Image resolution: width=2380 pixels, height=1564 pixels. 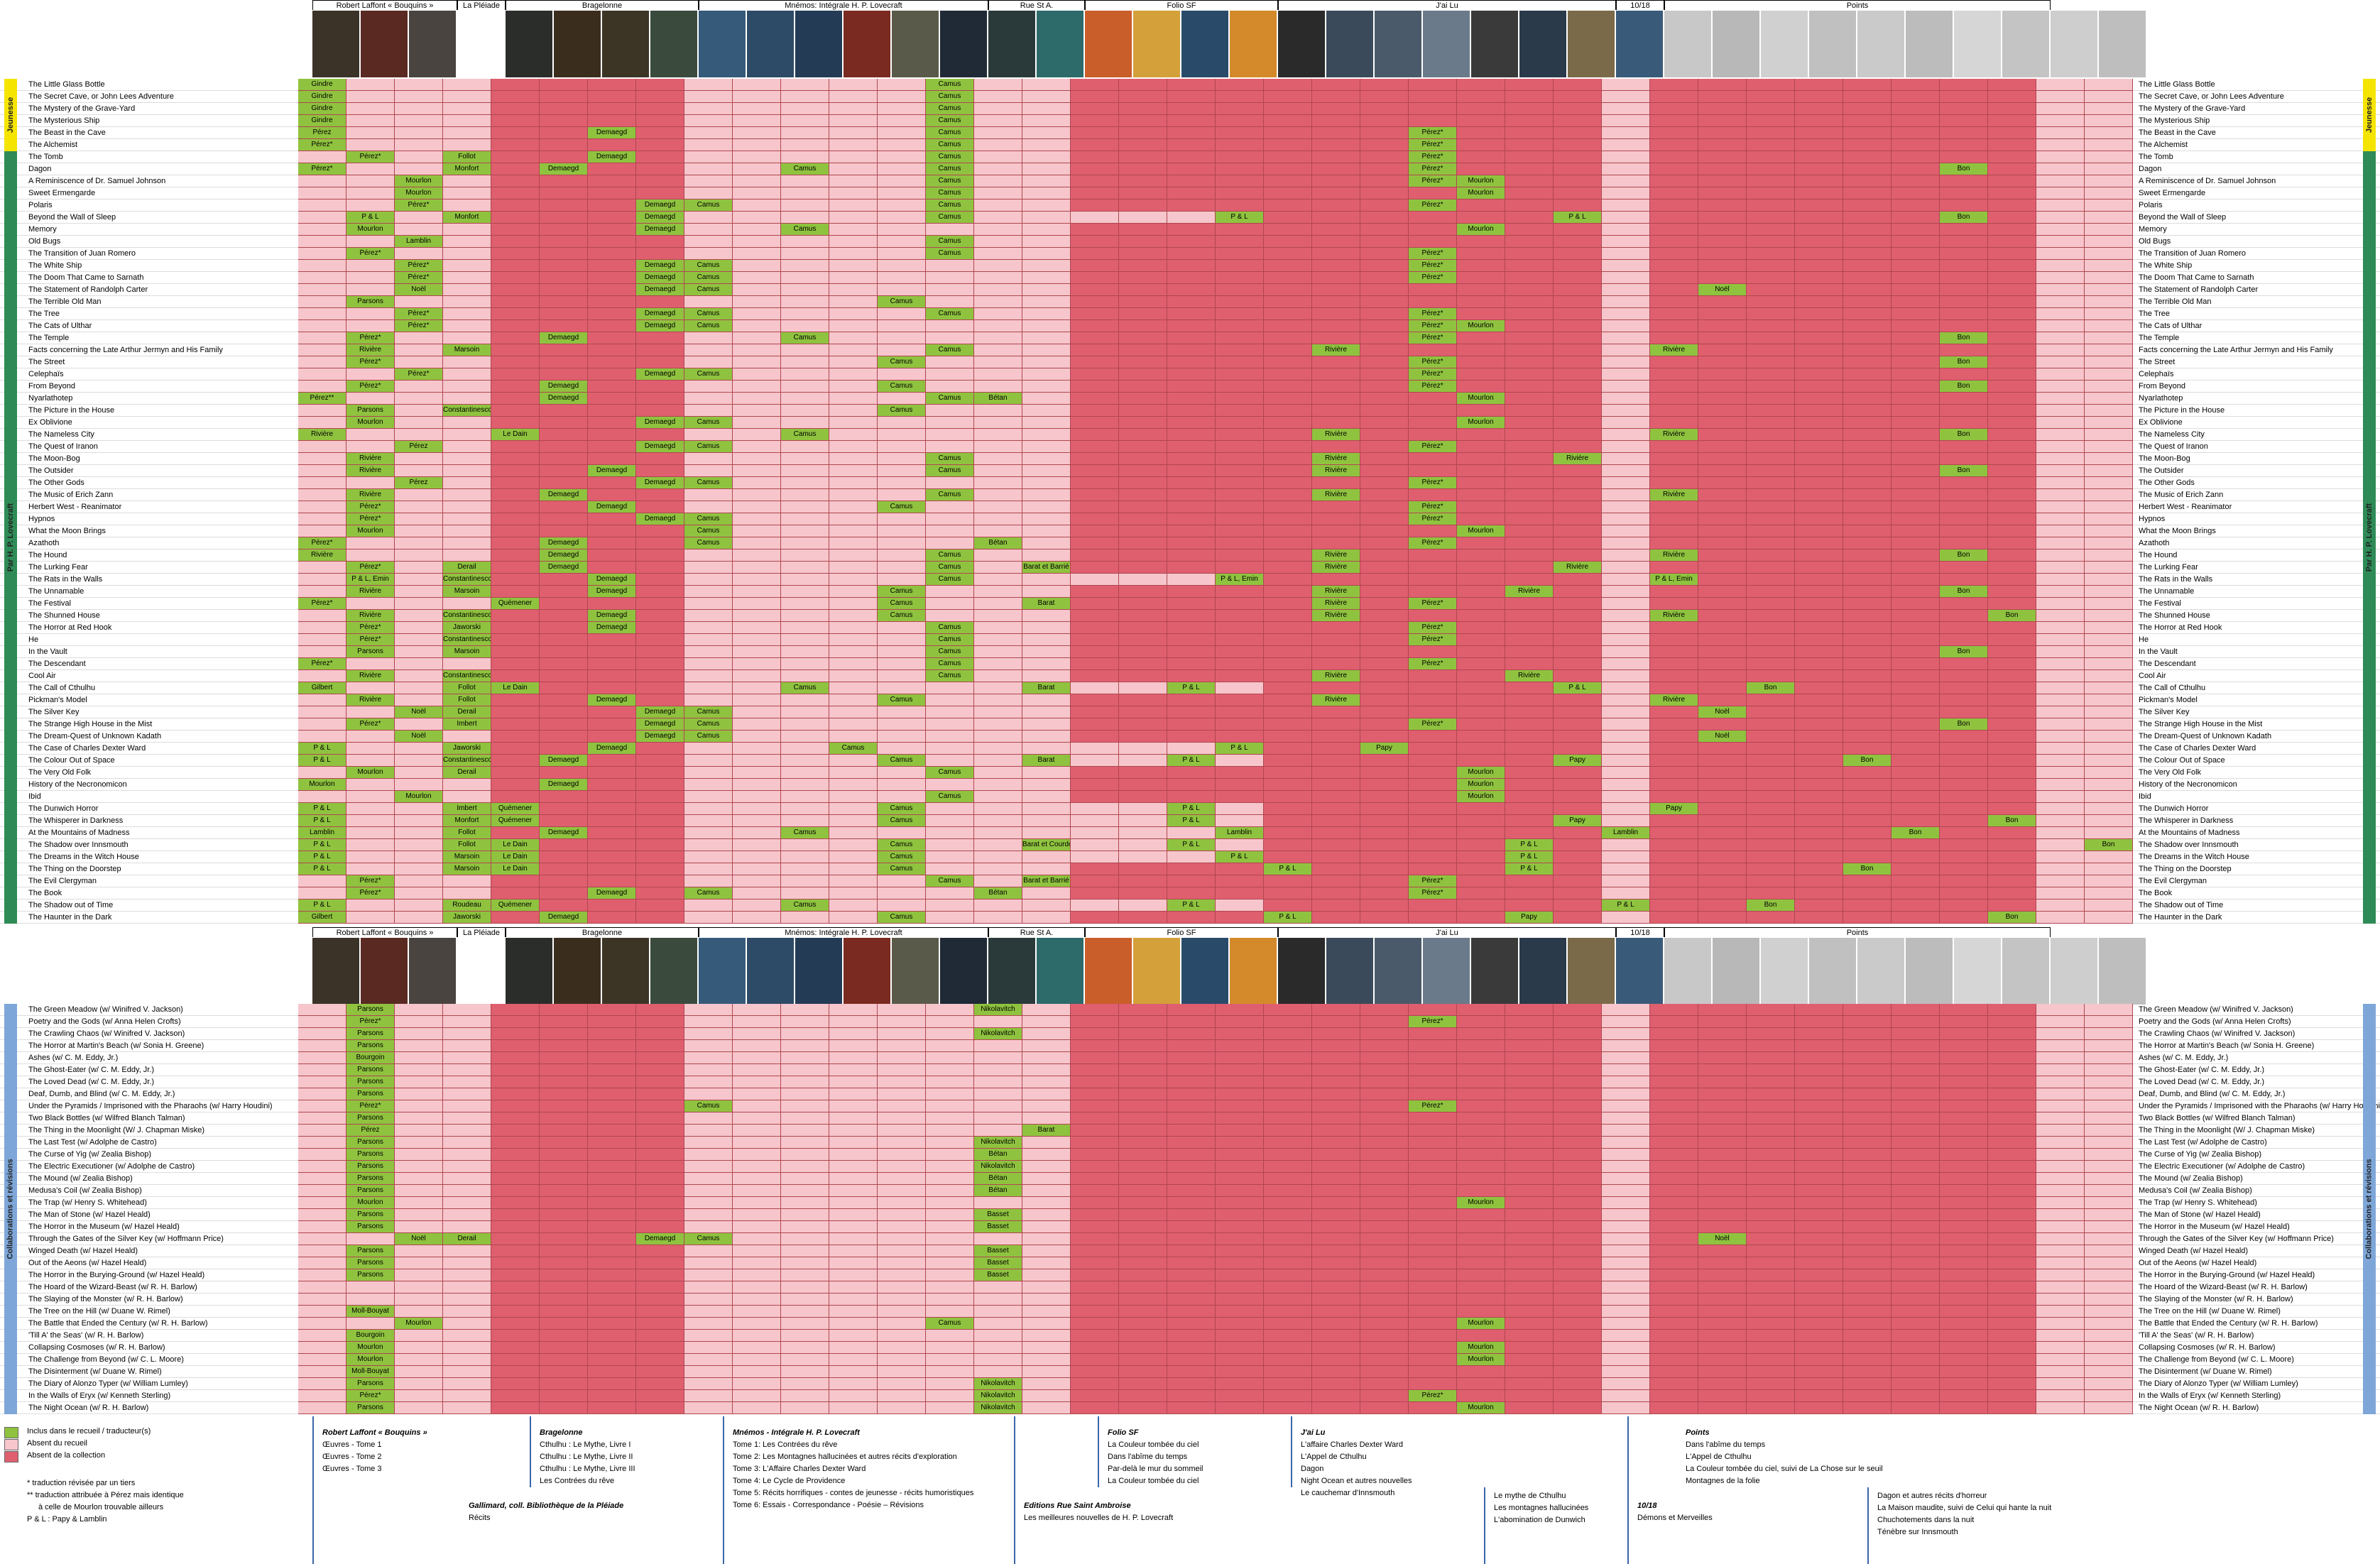 I want to click on included-cell: P & L, Emin, so click(x=371, y=580).